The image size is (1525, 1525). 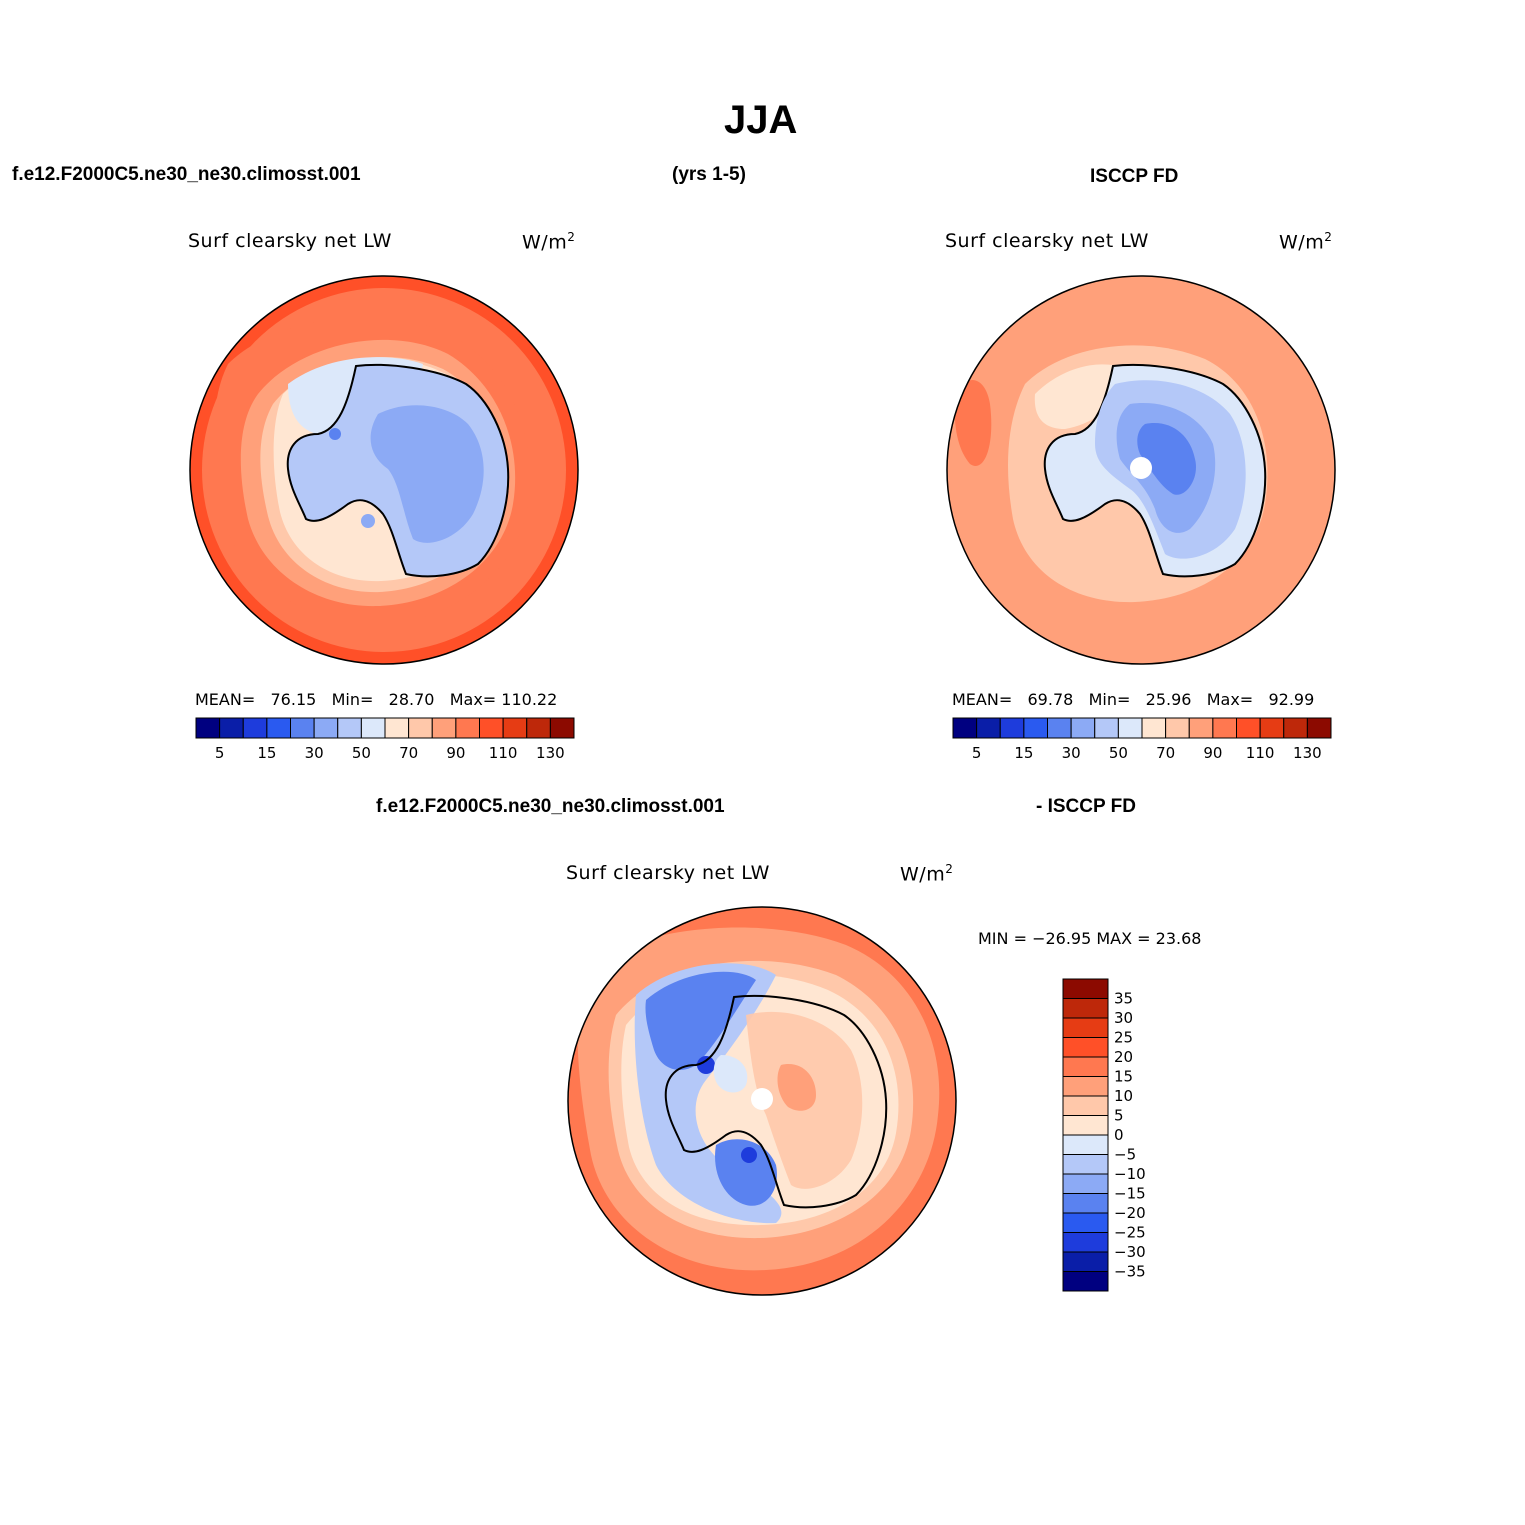 What do you see at coordinates (1130, 1233) in the screenshot?
I see `colorbar-tick-label: −25` at bounding box center [1130, 1233].